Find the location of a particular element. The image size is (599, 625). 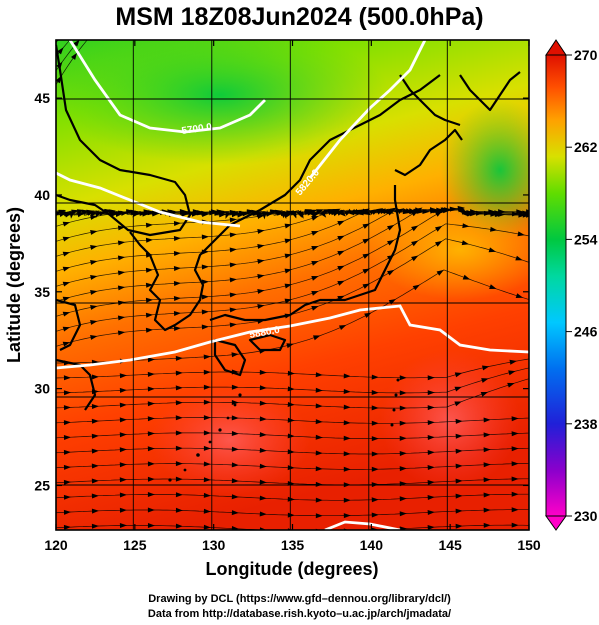

x-tick-label: 125 is located at coordinates (135, 545).